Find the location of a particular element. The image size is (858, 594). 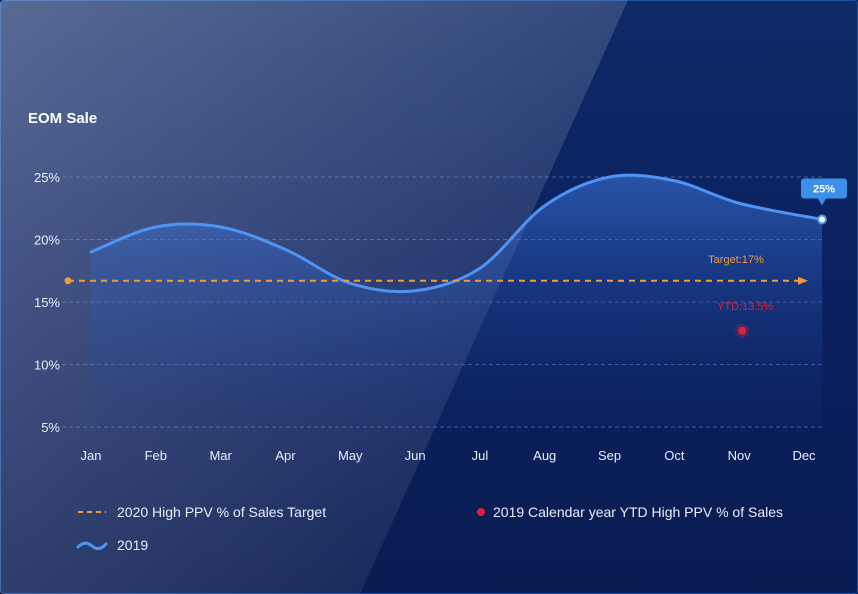

x-tick-label: Mar is located at coordinates (220, 455).